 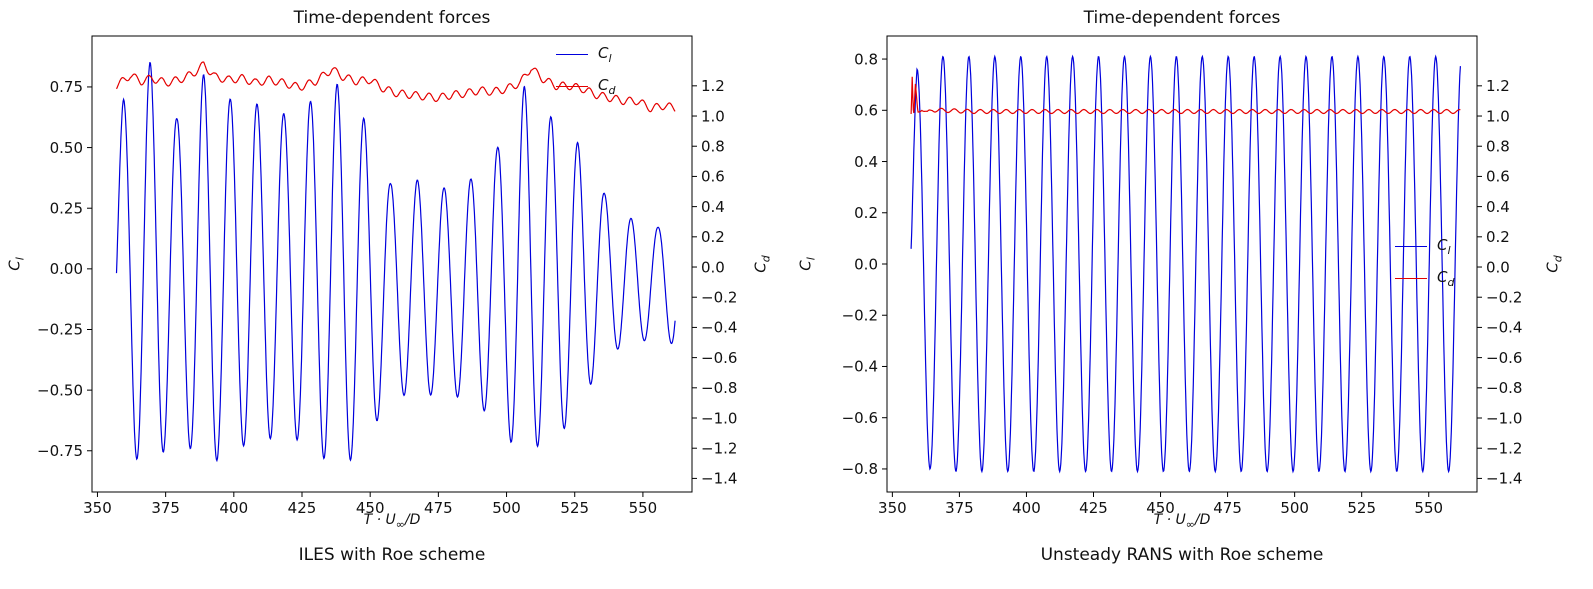 What do you see at coordinates (1498, 237) in the screenshot?
I see `y-tick-label-right: 0.2` at bounding box center [1498, 237].